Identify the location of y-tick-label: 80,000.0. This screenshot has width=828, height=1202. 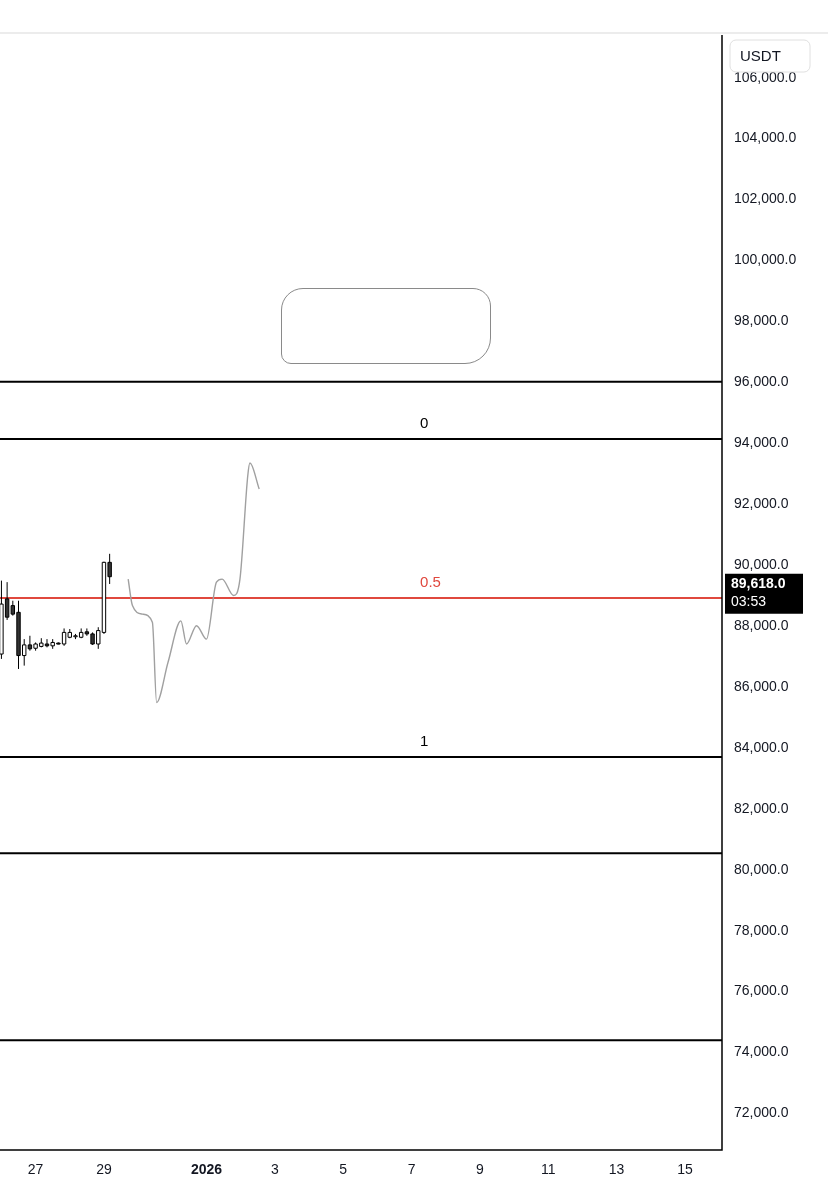
(761, 868).